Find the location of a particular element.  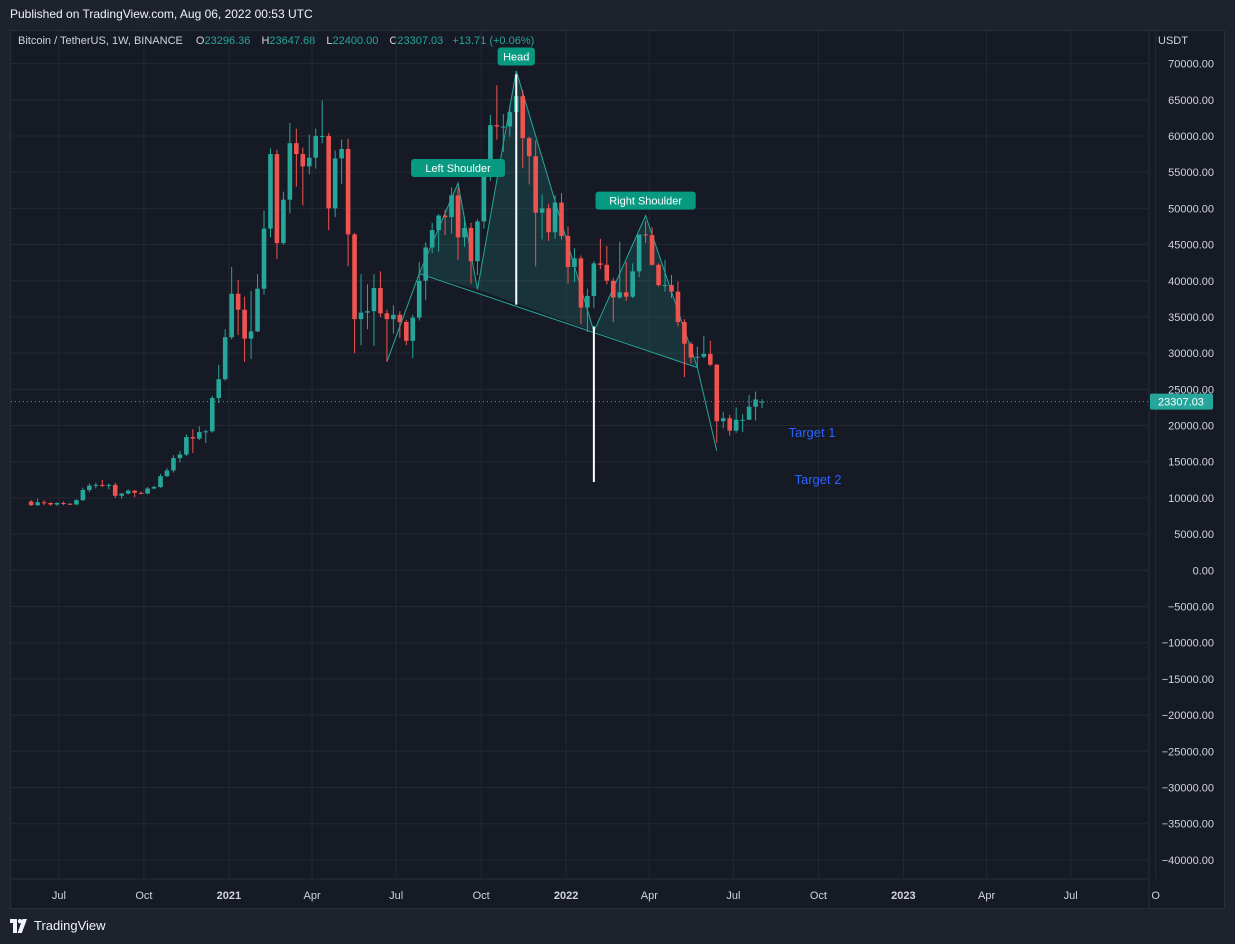

time-tick-label: 2023 is located at coordinates (903, 896).